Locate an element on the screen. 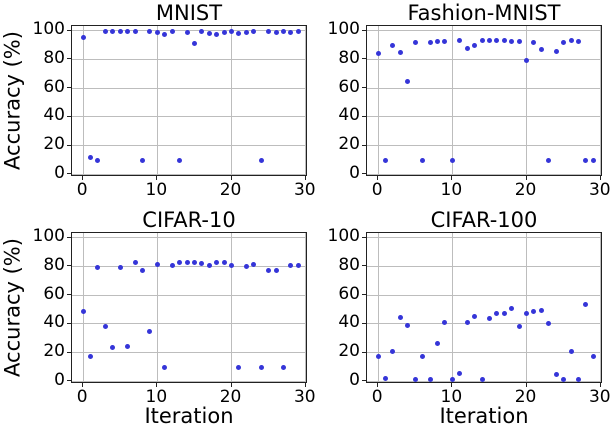 Image resolution: width=610 pixels, height=432 pixels. y-axis-label-top: Accuracy (%) is located at coordinates (12, 100).